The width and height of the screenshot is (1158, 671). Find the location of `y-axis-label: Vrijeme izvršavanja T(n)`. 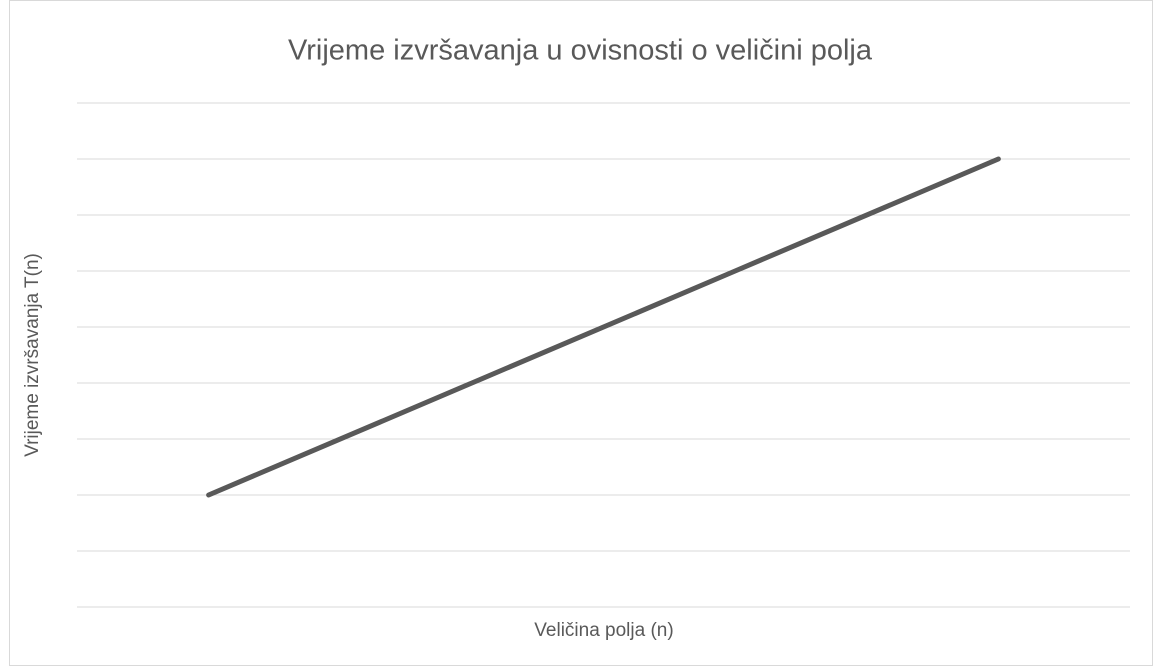

y-axis-label: Vrijeme izvršavanja T(n) is located at coordinates (32, 355).